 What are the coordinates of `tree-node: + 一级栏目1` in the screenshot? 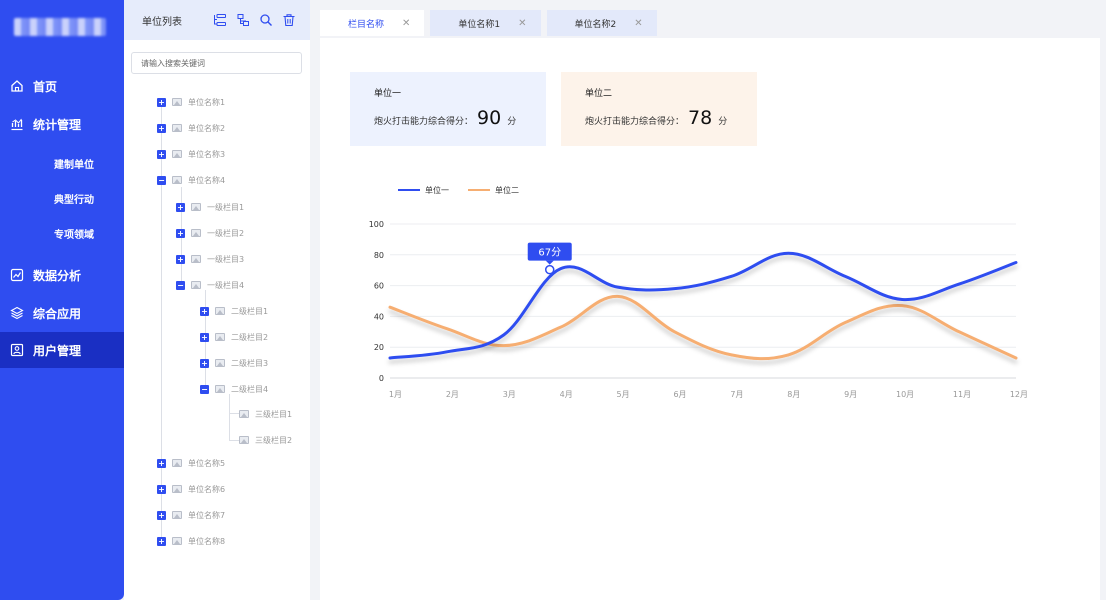 It's located at (210, 207).